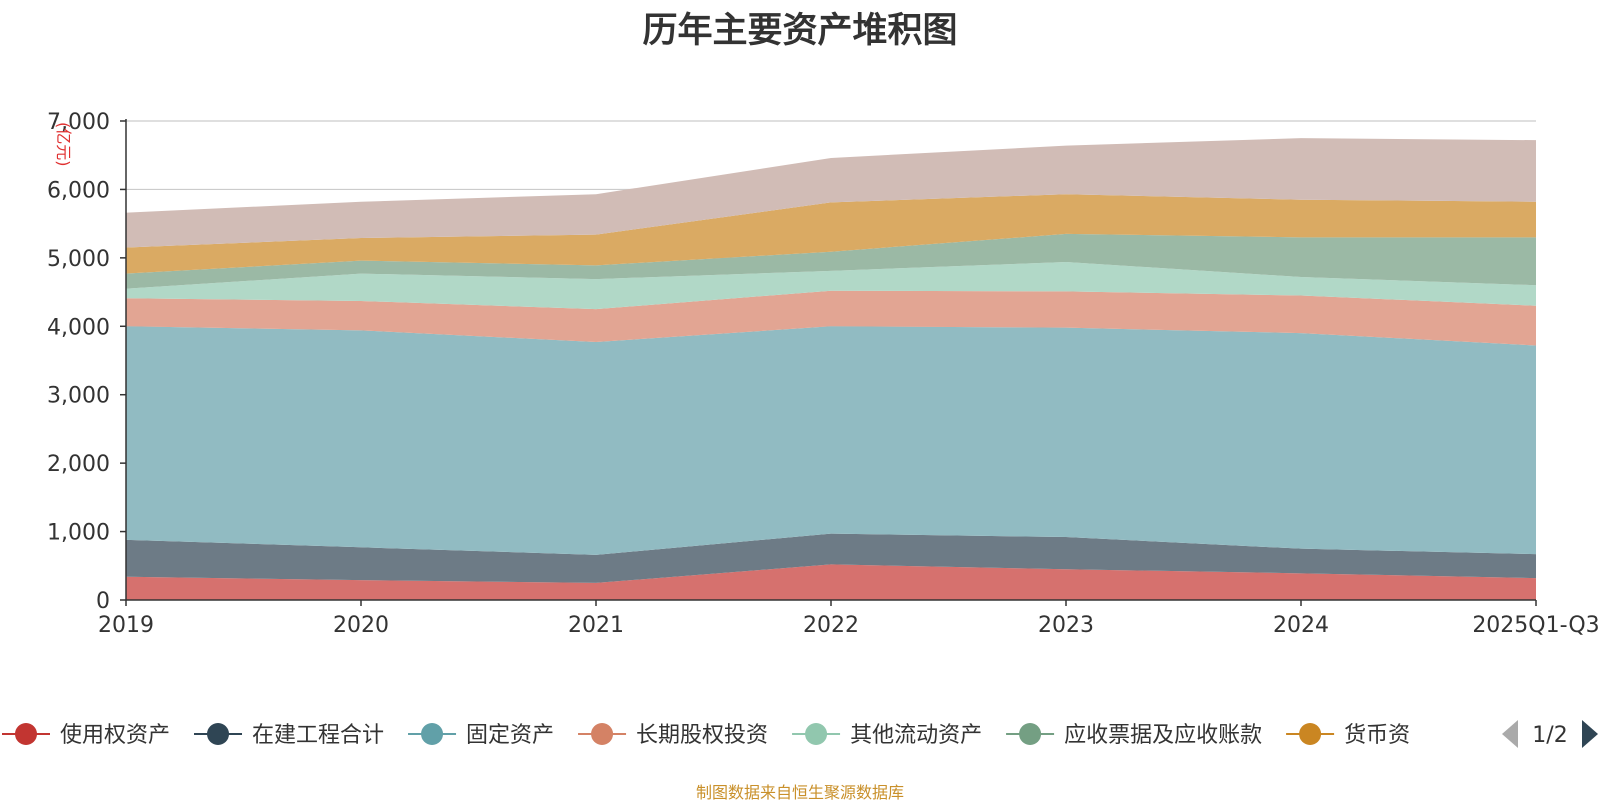  What do you see at coordinates (78, 190) in the screenshot?
I see `y-tick-label: 6,000` at bounding box center [78, 190].